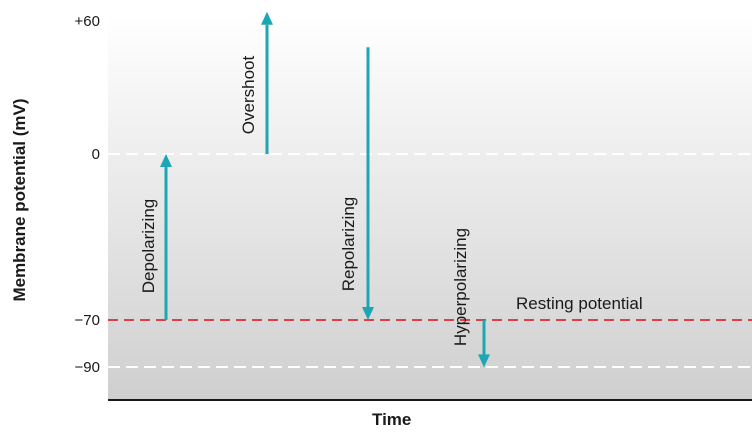 The height and width of the screenshot is (437, 752). What do you see at coordinates (87, 367) in the screenshot?
I see `y-tick-label-minus90: −90` at bounding box center [87, 367].